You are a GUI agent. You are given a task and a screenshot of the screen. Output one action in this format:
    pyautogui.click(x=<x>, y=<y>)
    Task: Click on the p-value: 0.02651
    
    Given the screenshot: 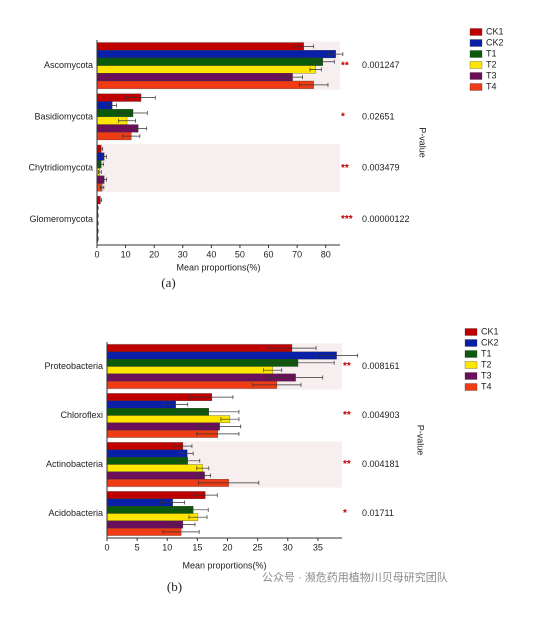 What is the action you would take?
    pyautogui.click(x=378, y=116)
    